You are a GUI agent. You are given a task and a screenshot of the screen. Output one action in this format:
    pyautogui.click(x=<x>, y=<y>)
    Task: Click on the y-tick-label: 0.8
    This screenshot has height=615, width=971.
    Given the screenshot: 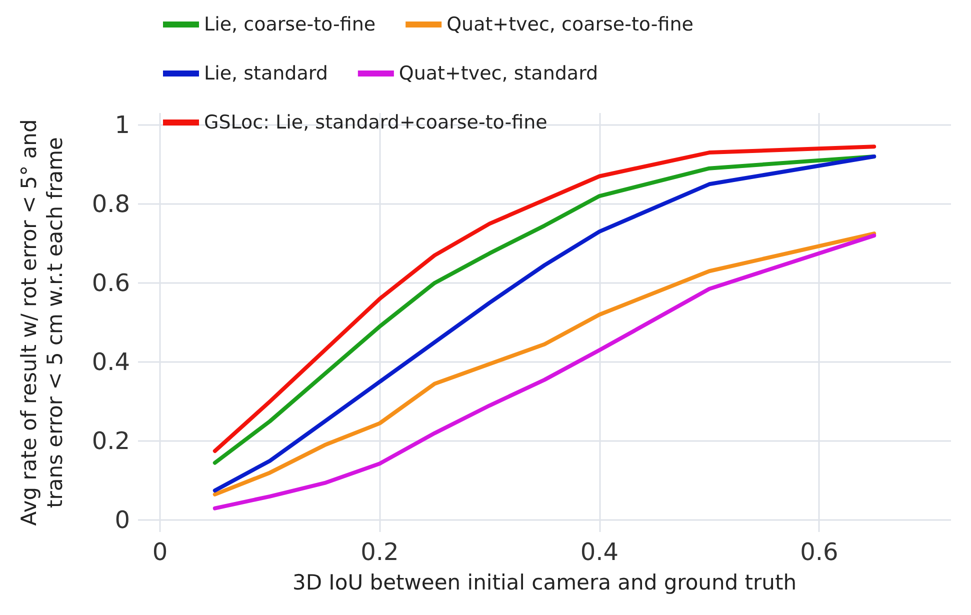 What is the action you would take?
    pyautogui.click(x=111, y=204)
    